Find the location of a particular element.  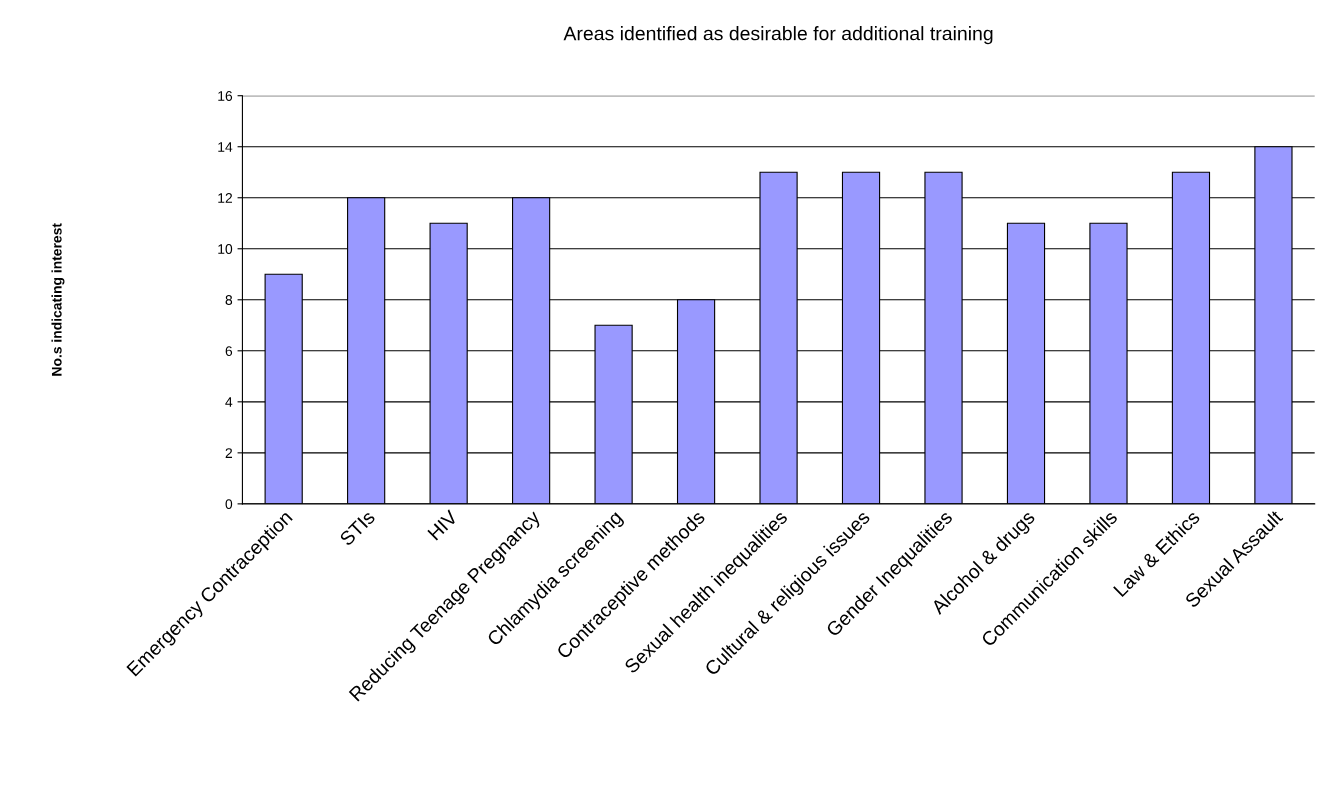

y-tick-label: 12 is located at coordinates (225, 198).